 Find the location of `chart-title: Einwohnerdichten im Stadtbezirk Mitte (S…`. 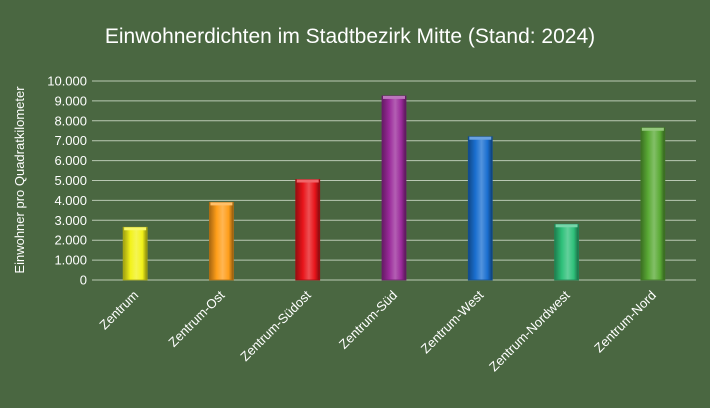

chart-title: Einwohnerdichten im Stadtbezirk Mitte (S… is located at coordinates (350, 36).